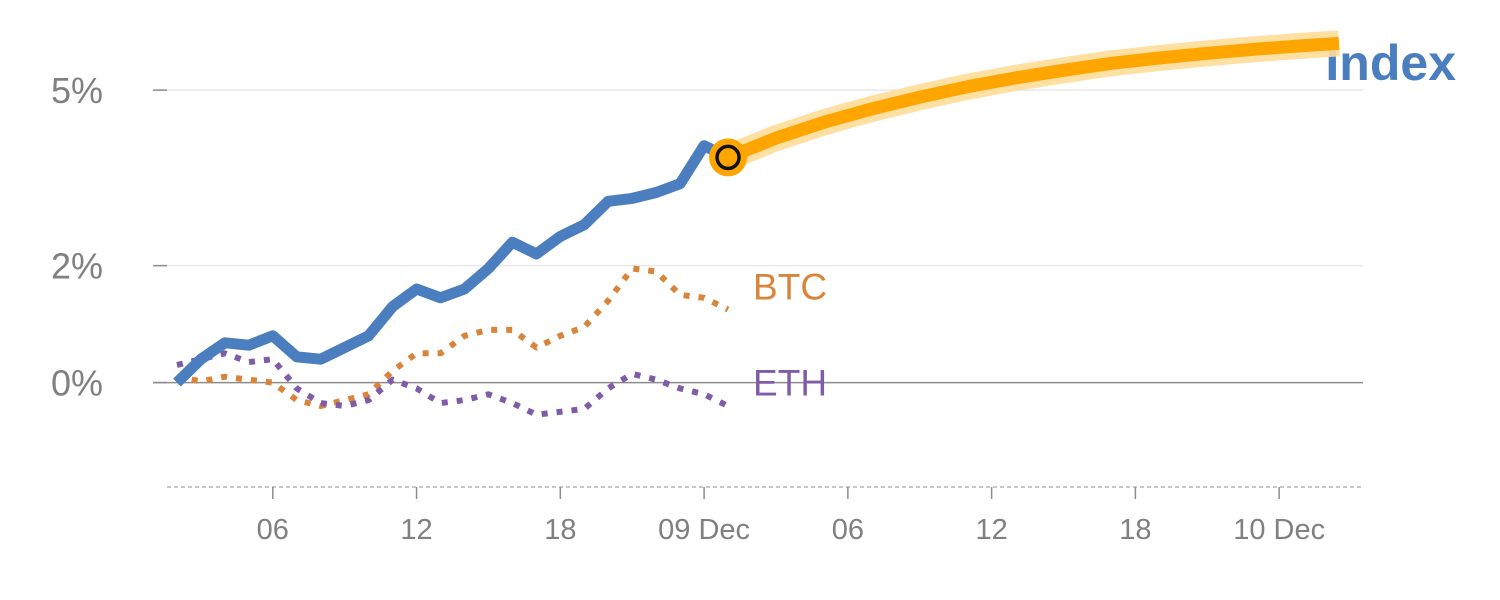 The width and height of the screenshot is (1500, 600). What do you see at coordinates (704, 530) in the screenshot?
I see `x-tick-label: 09 Dec` at bounding box center [704, 530].